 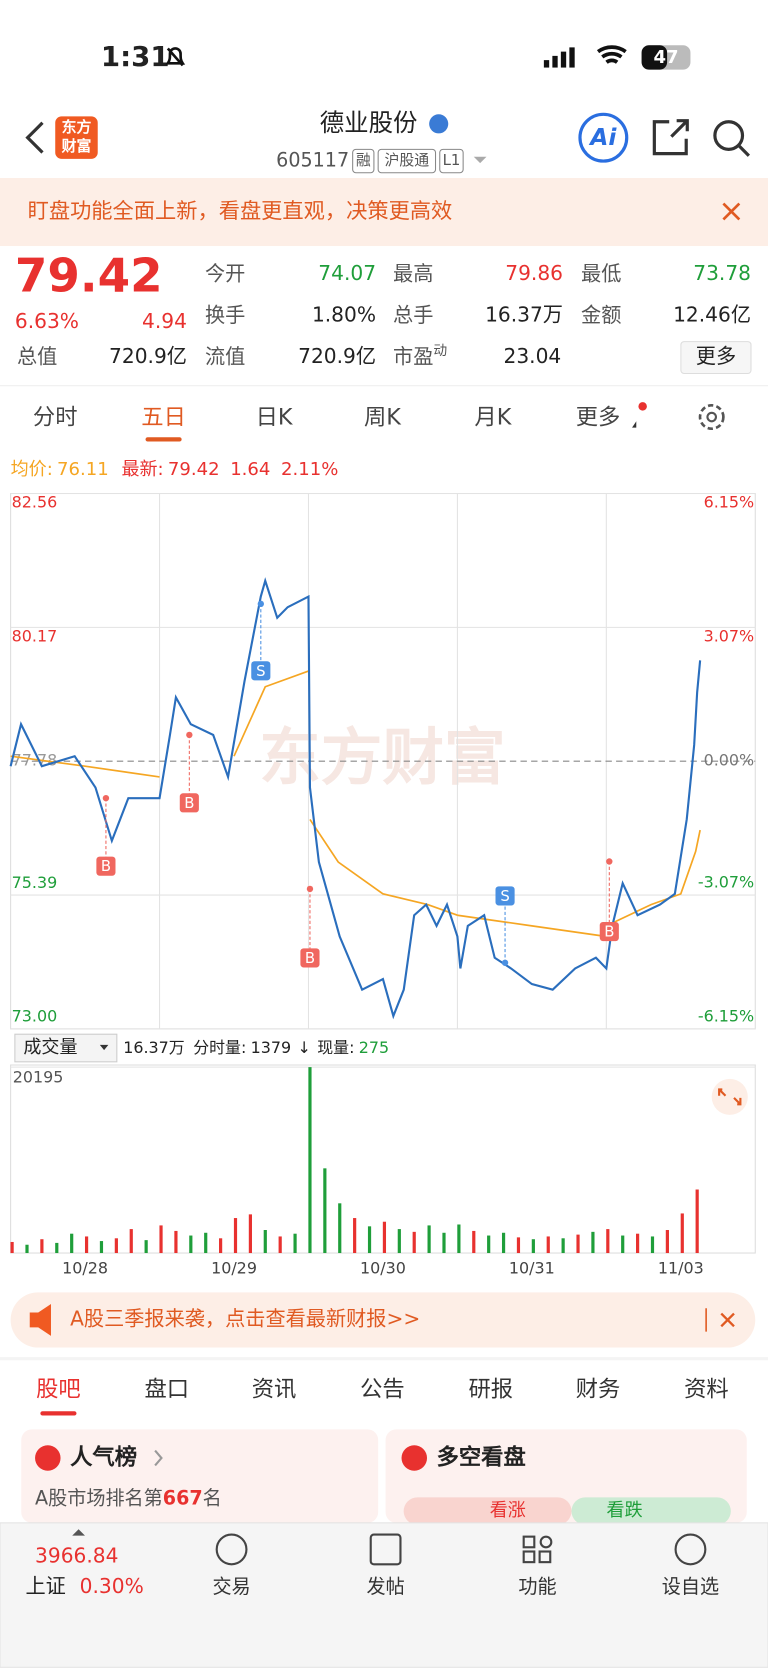 I want to click on index-value: 3966.84, so click(x=76, y=1555).